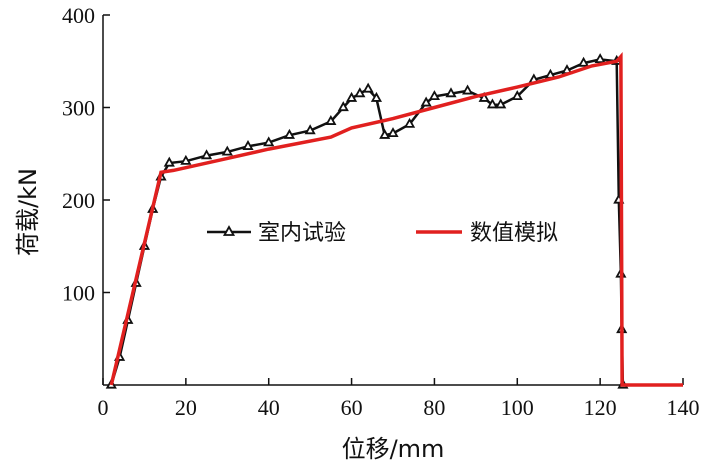  I want to click on x-tick-label: 20, so click(186, 407).